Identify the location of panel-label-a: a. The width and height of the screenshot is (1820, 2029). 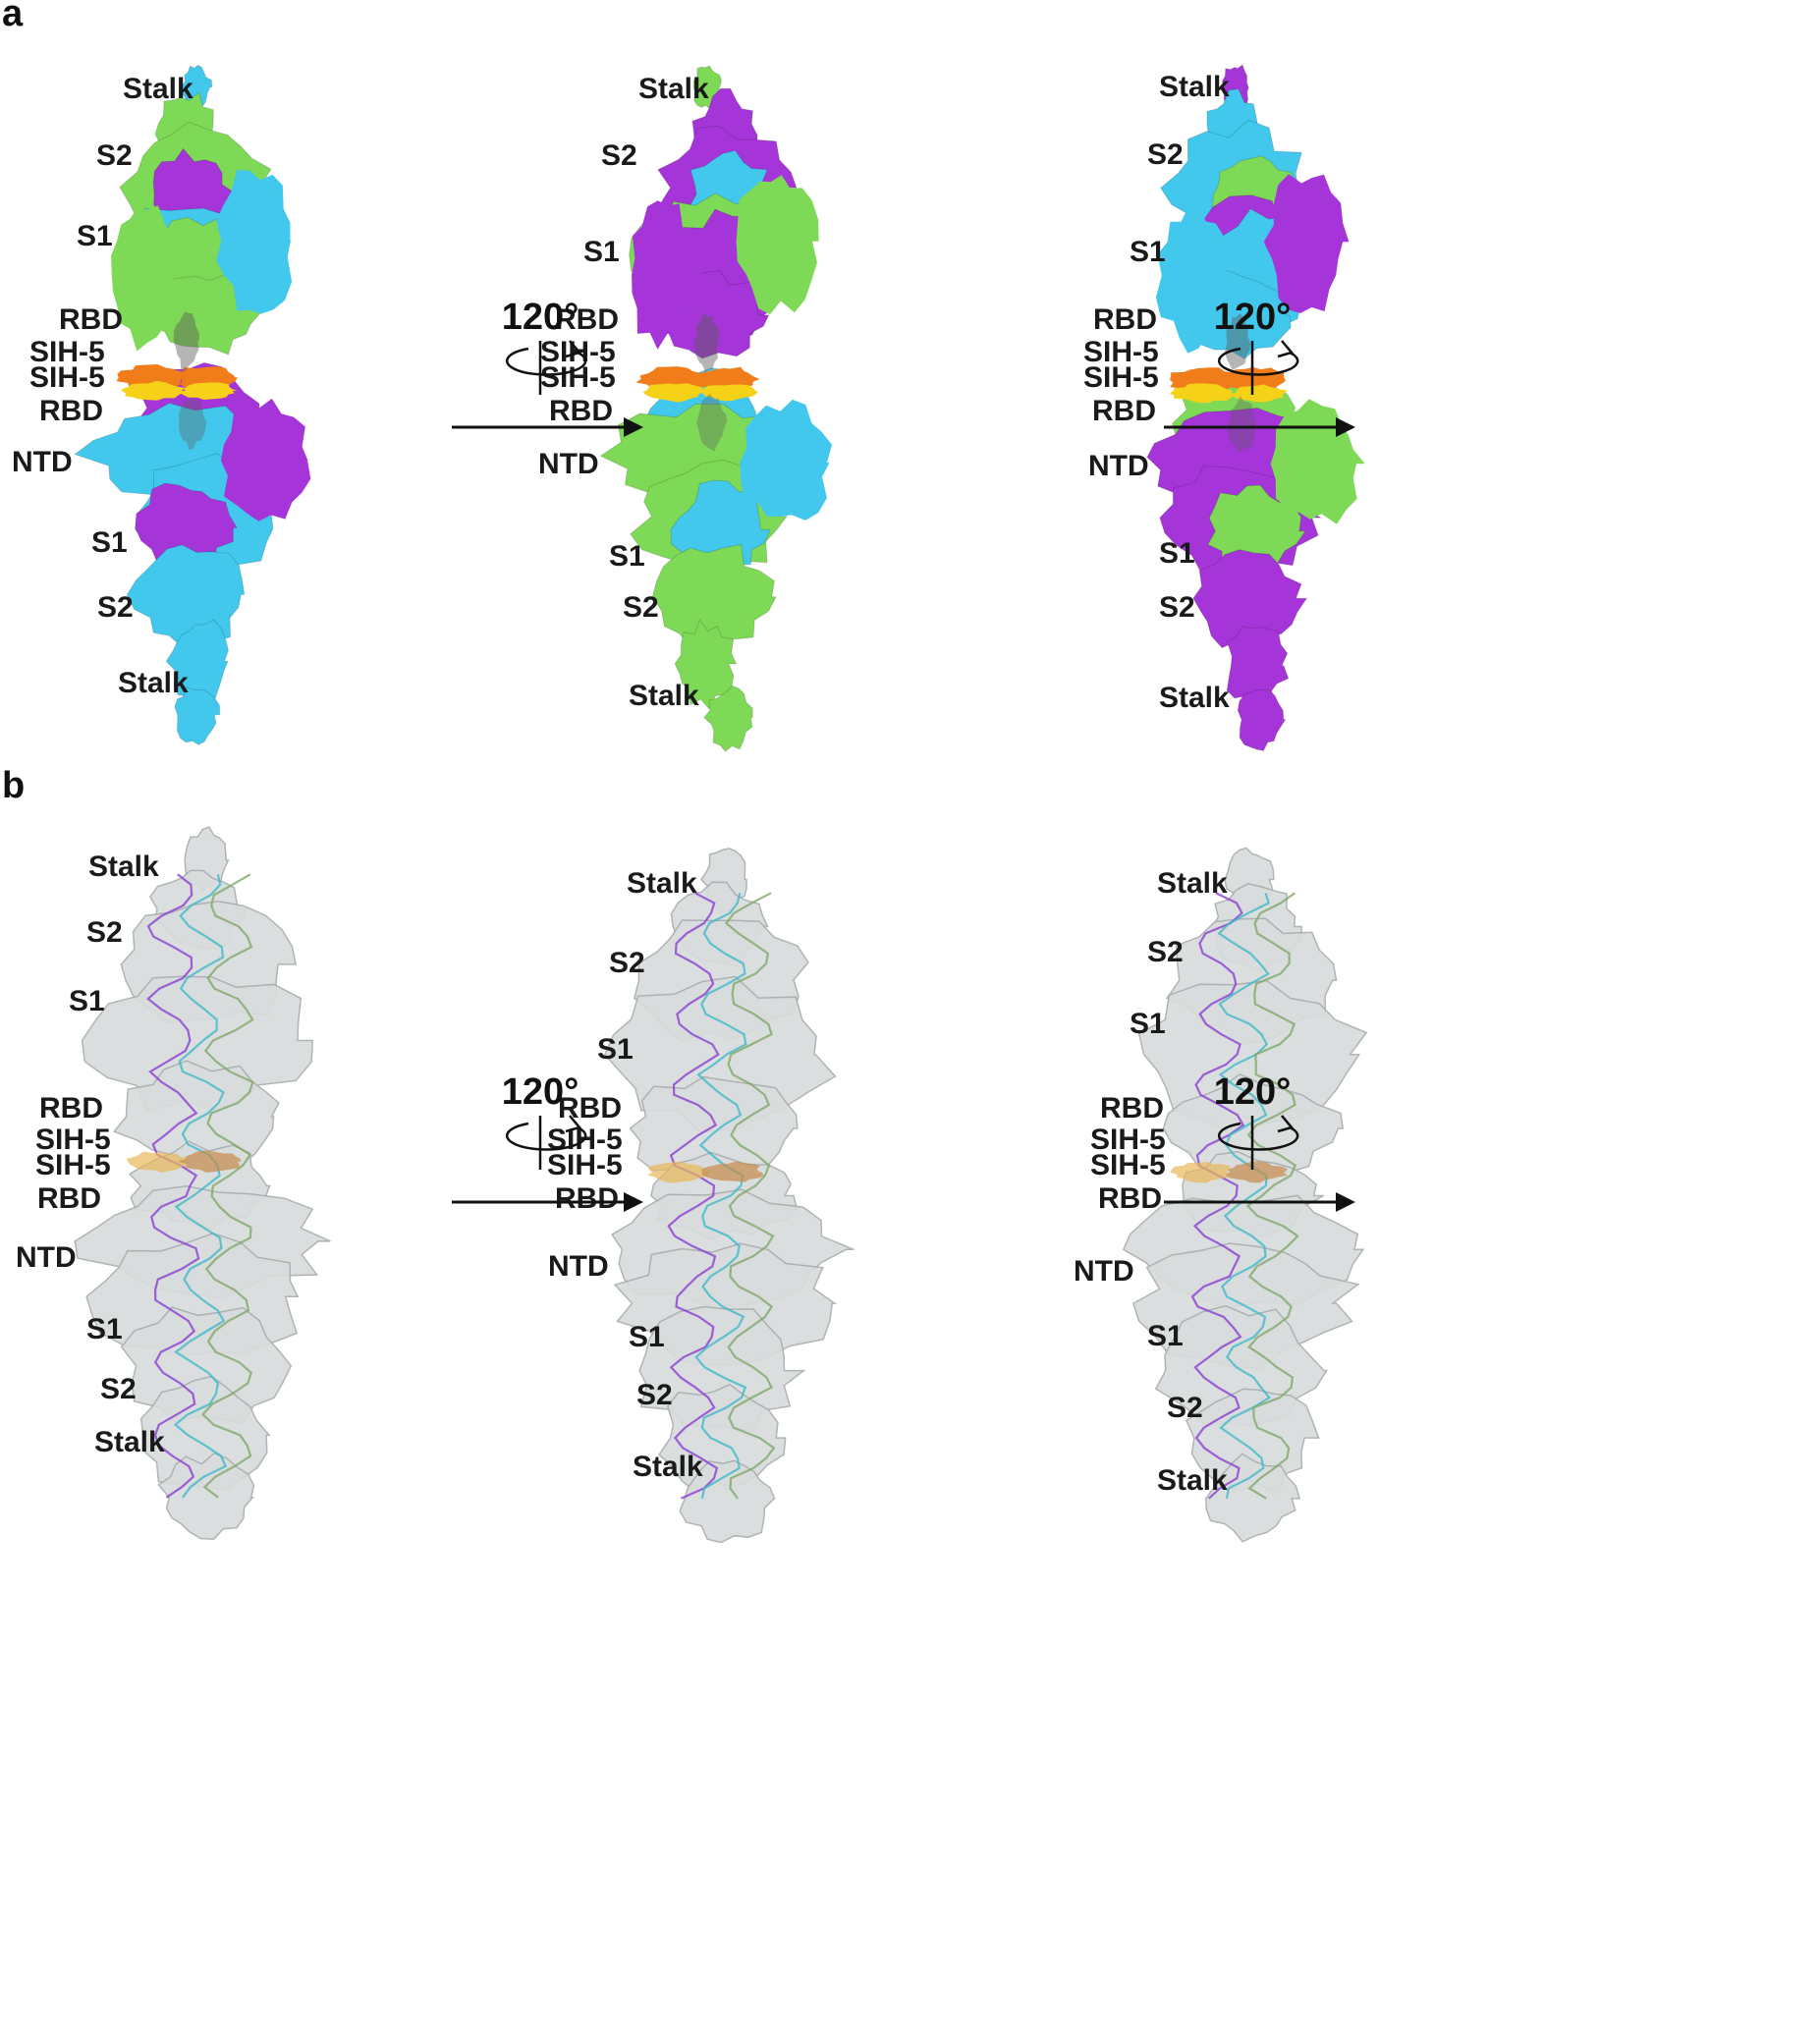
(13, 17).